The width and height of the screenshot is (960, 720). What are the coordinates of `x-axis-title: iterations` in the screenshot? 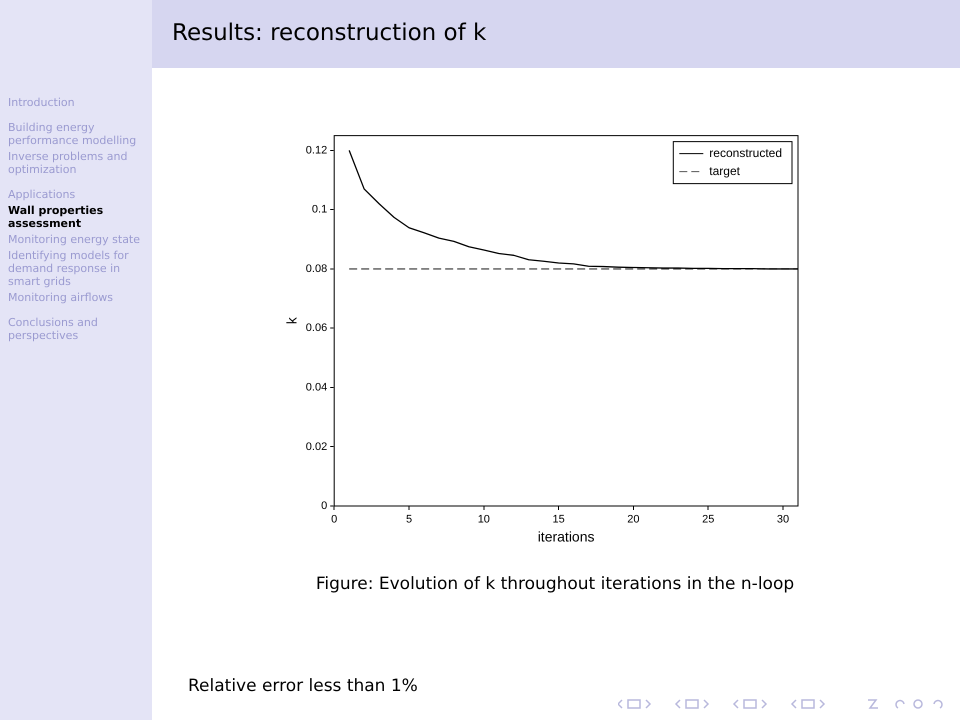 It's located at (566, 536).